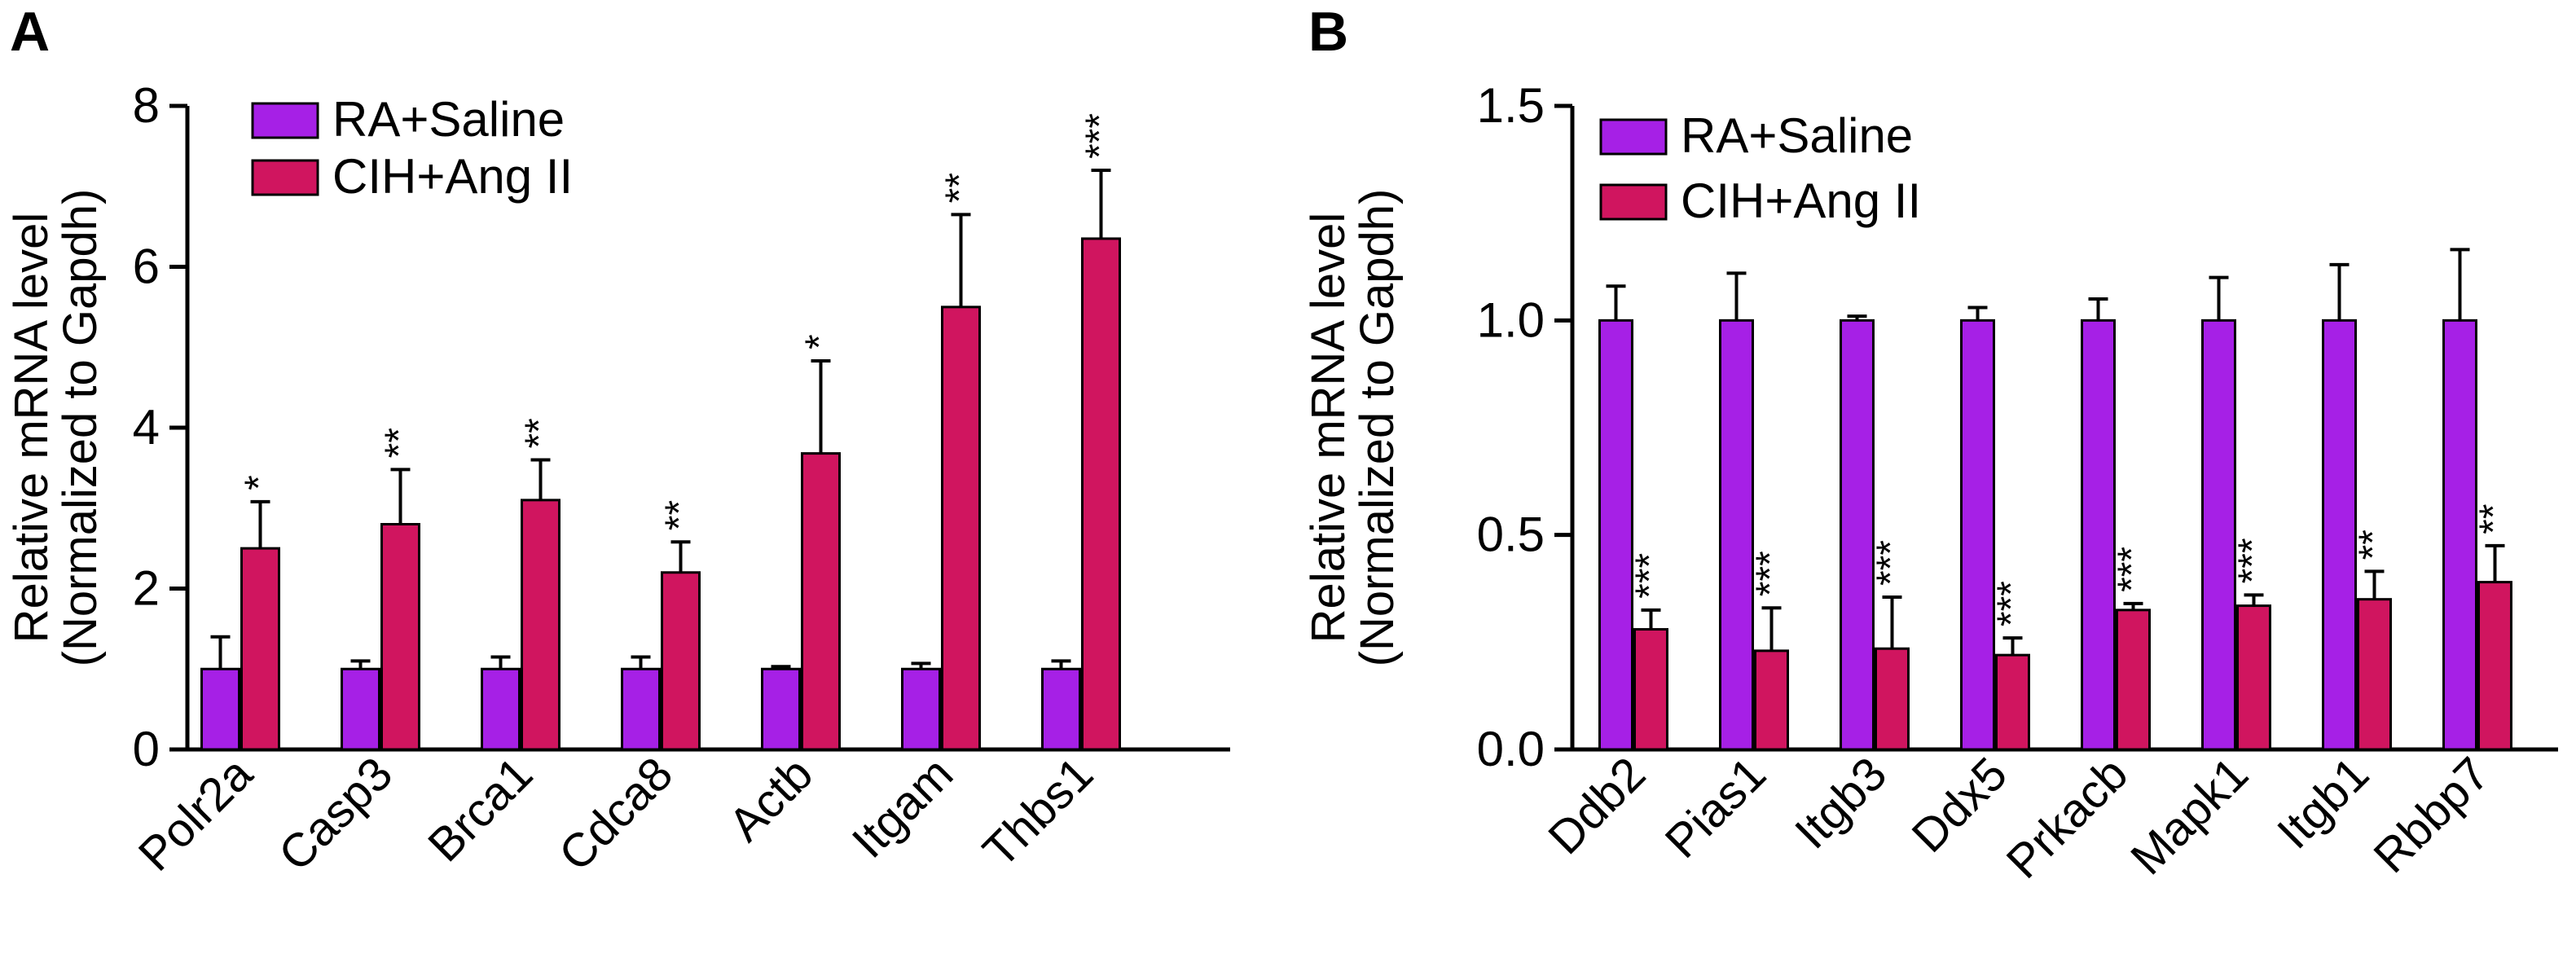  What do you see at coordinates (1716, 807) in the screenshot?
I see `category-label: Pias1` at bounding box center [1716, 807].